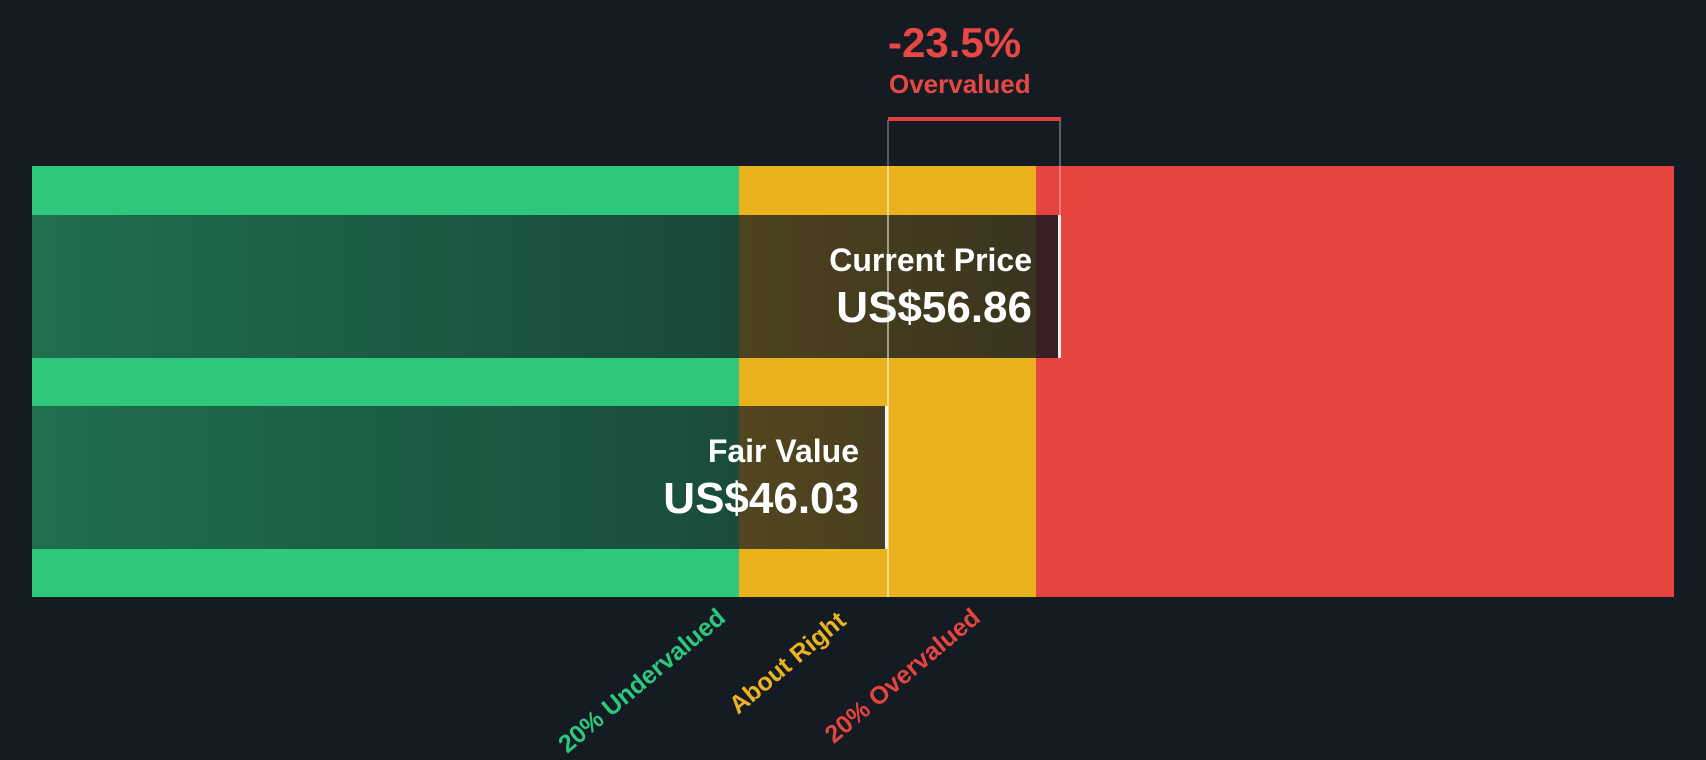 This screenshot has height=760, width=1706. I want to click on delta-status-label: Overvalued, so click(960, 84).